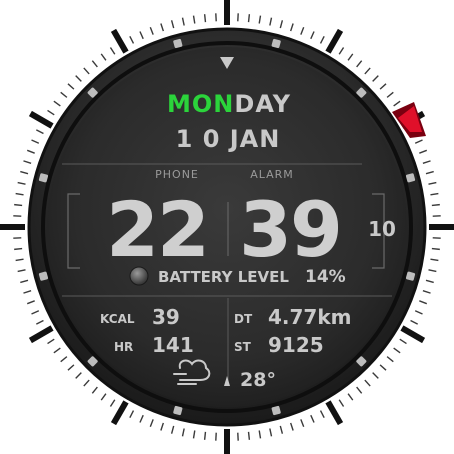 This screenshot has width=454, height=454. What do you see at coordinates (258, 380) in the screenshot?
I see `temperature-value: 28°` at bounding box center [258, 380].